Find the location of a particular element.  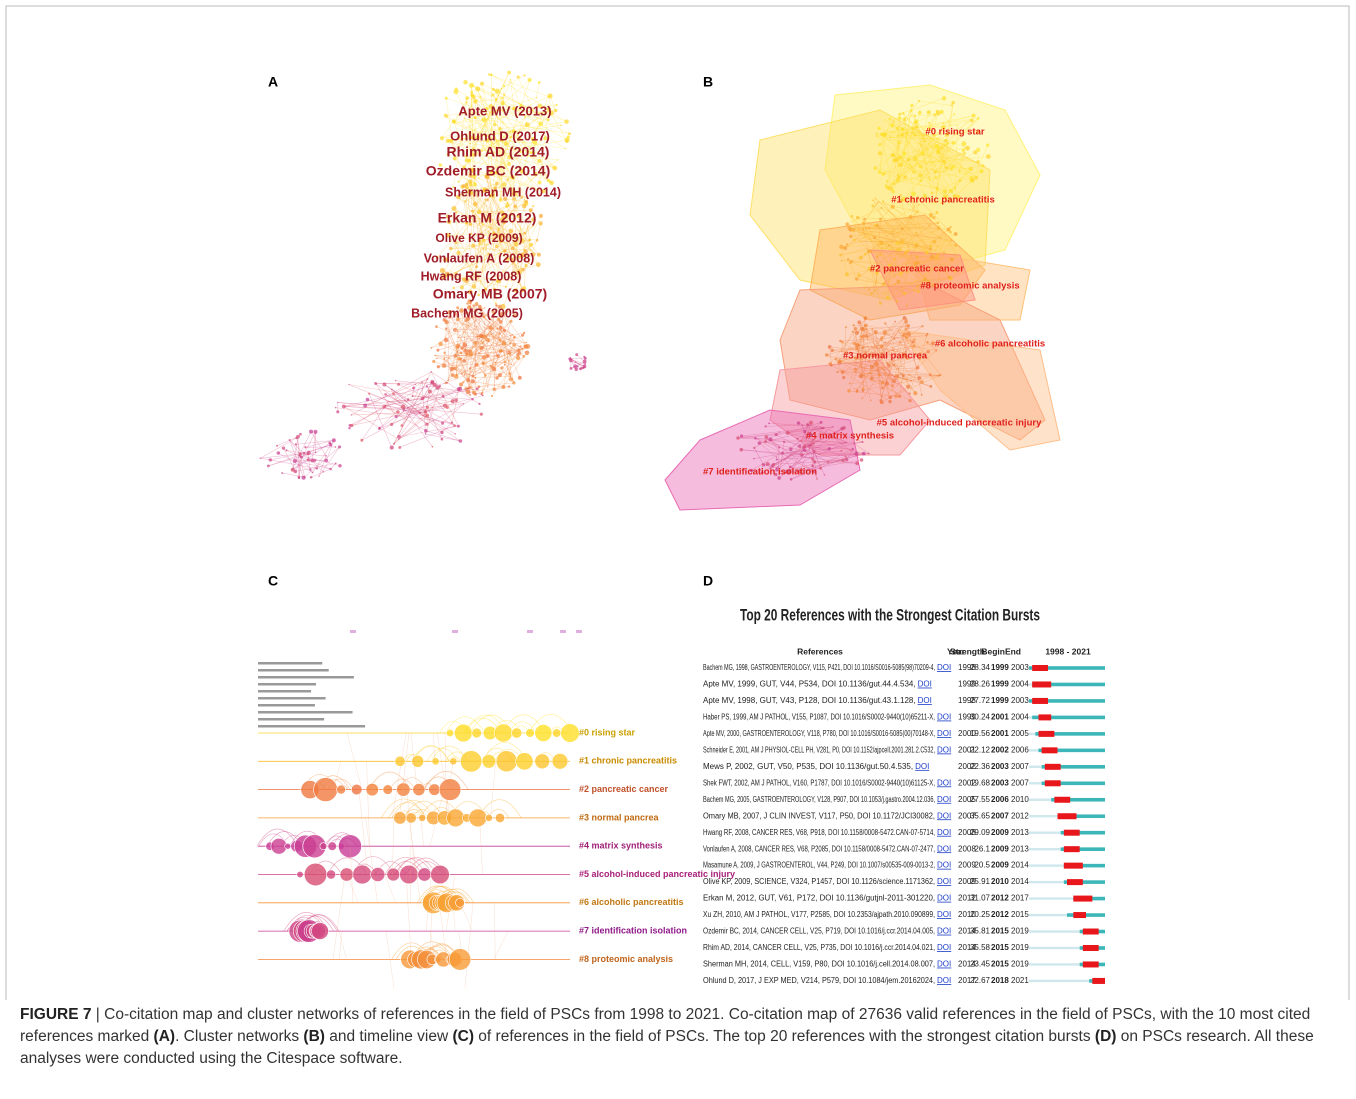

pre-publication-bar is located at coordinates (1043, 816).